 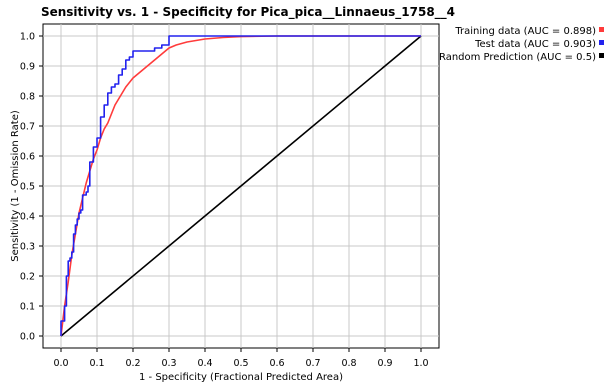 What do you see at coordinates (27, 187) in the screenshot?
I see `y-tick-label: 0.5` at bounding box center [27, 187].